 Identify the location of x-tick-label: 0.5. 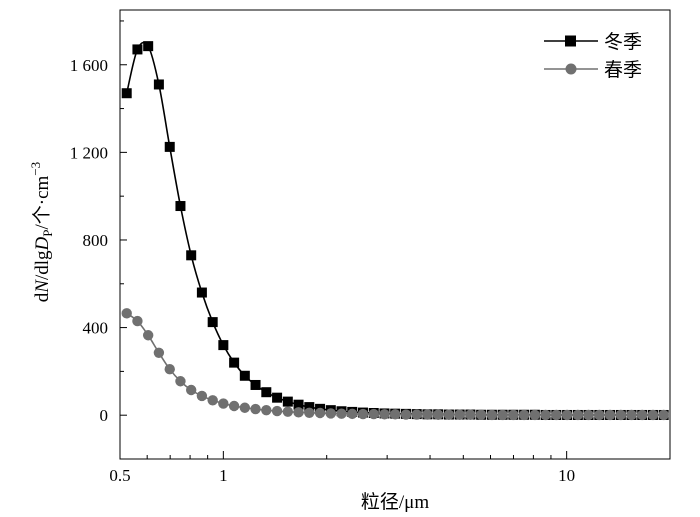
(119, 475).